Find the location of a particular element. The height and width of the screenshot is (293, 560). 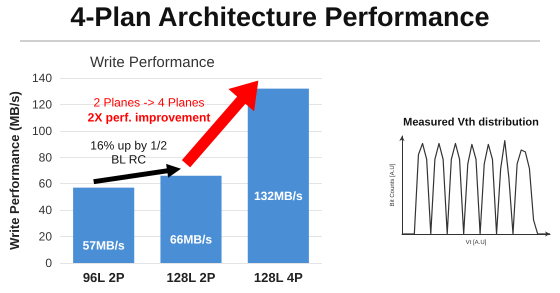

x-tick-label: 128L 4P is located at coordinates (279, 277).